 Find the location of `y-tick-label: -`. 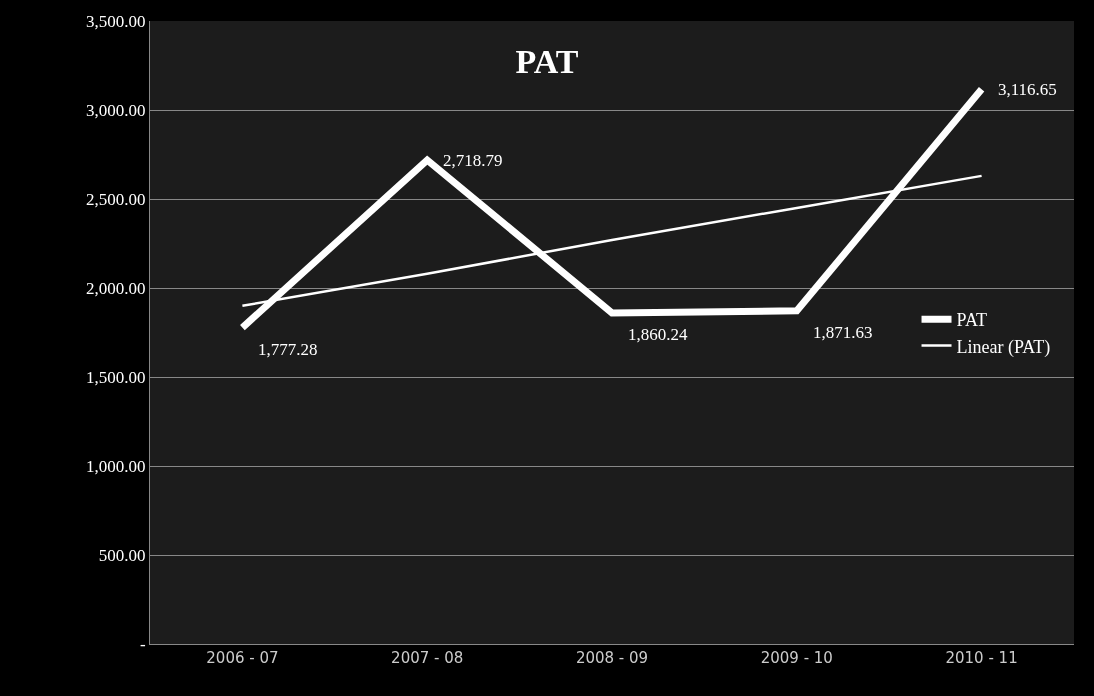

y-tick-label: - is located at coordinates (142, 644).